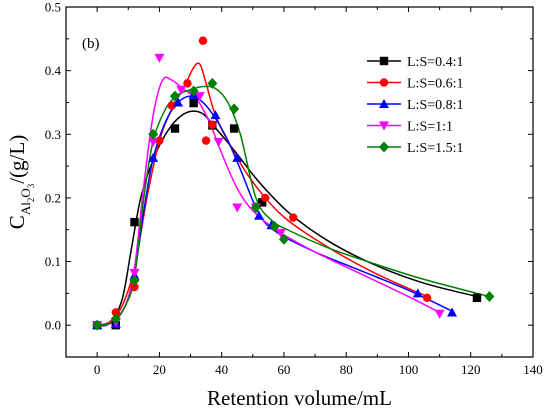 This screenshot has height=414, width=550. Describe the element at coordinates (53, 197) in the screenshot. I see `y-tick-label: 0.2` at that location.